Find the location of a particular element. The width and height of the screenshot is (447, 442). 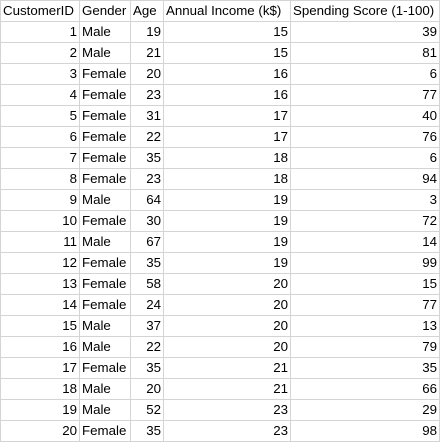

cell-spending-score: 3 is located at coordinates (365, 200).